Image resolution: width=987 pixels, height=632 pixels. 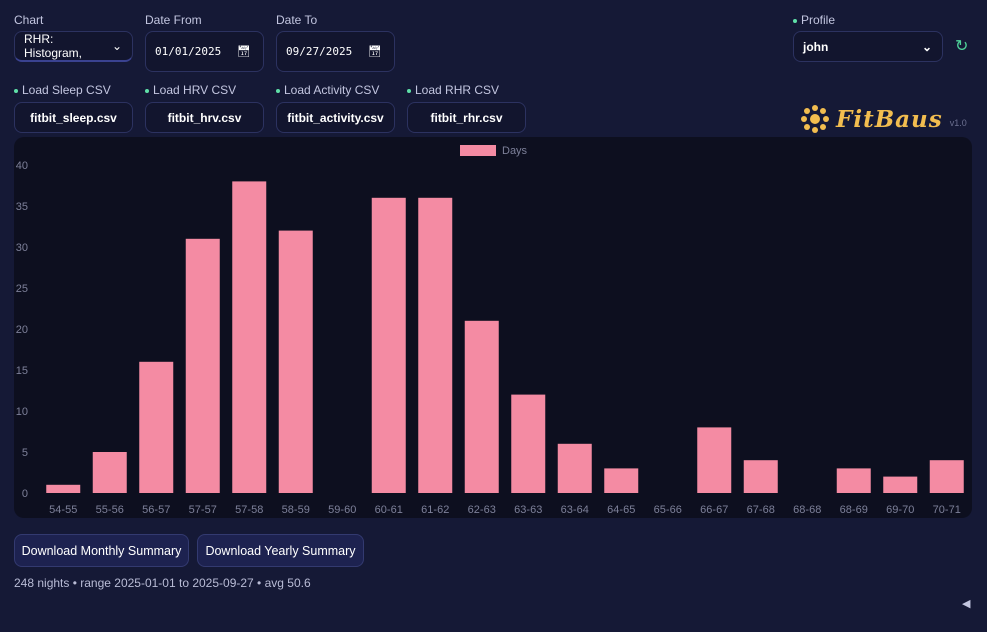 I want to click on x-tick-label: 54-55, so click(x=63, y=510).